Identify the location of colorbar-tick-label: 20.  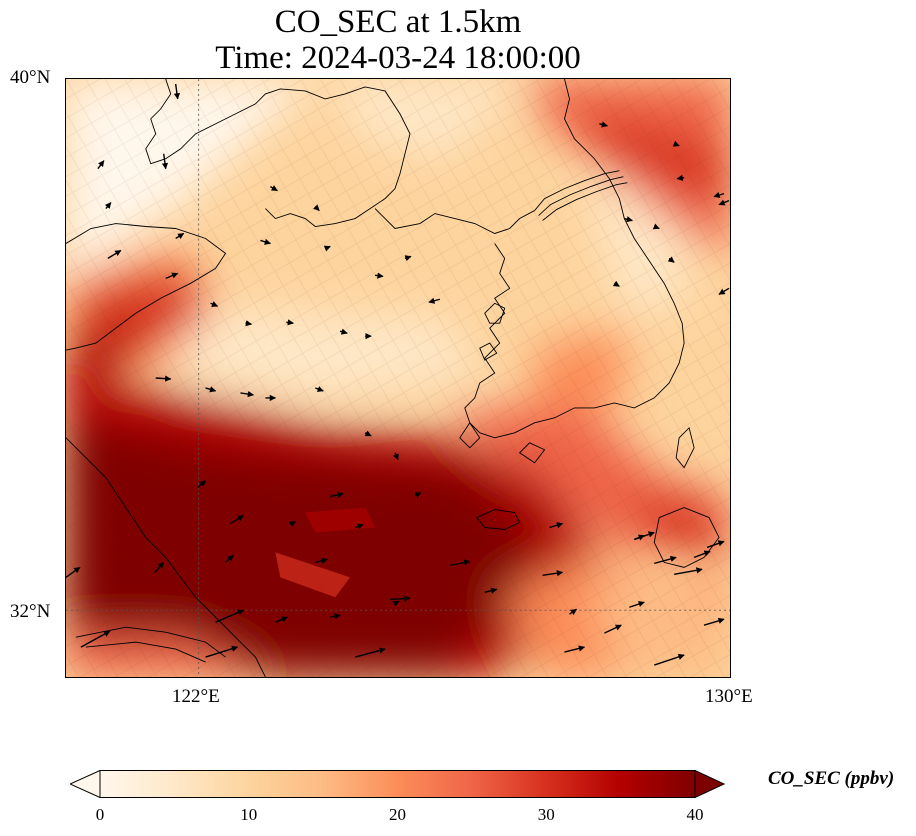
(397, 814).